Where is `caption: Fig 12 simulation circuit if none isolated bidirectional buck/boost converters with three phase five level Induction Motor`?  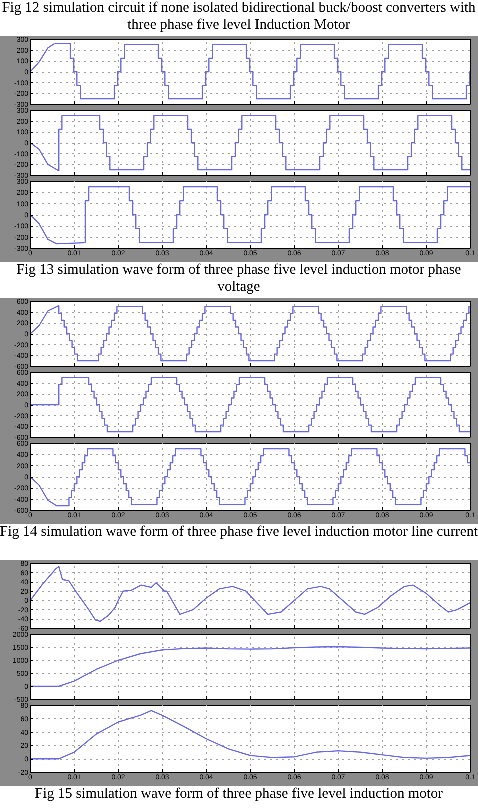 caption: Fig 12 simulation circuit if none isolated bidirectional buck/boost converters with three phase five level Induction Motor is located at coordinates (239, 17).